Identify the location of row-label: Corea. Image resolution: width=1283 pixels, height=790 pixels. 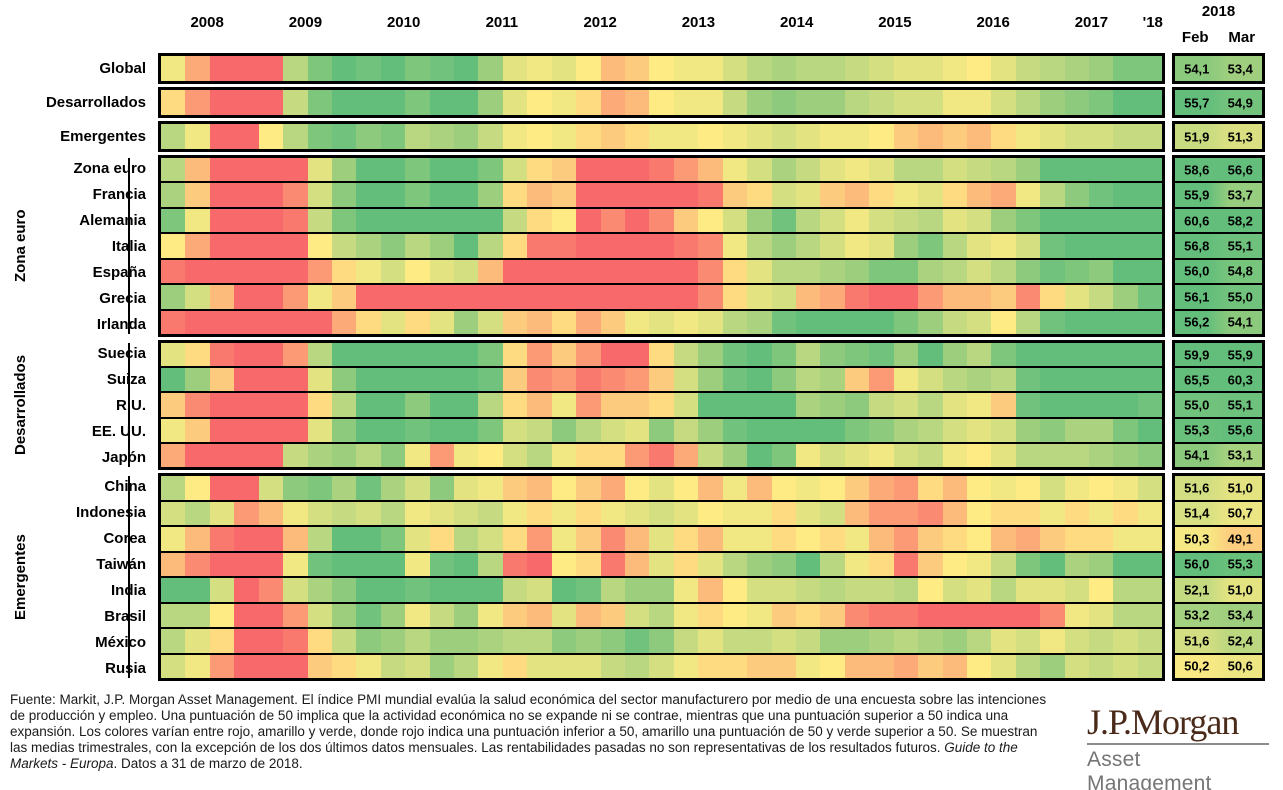
(124, 538).